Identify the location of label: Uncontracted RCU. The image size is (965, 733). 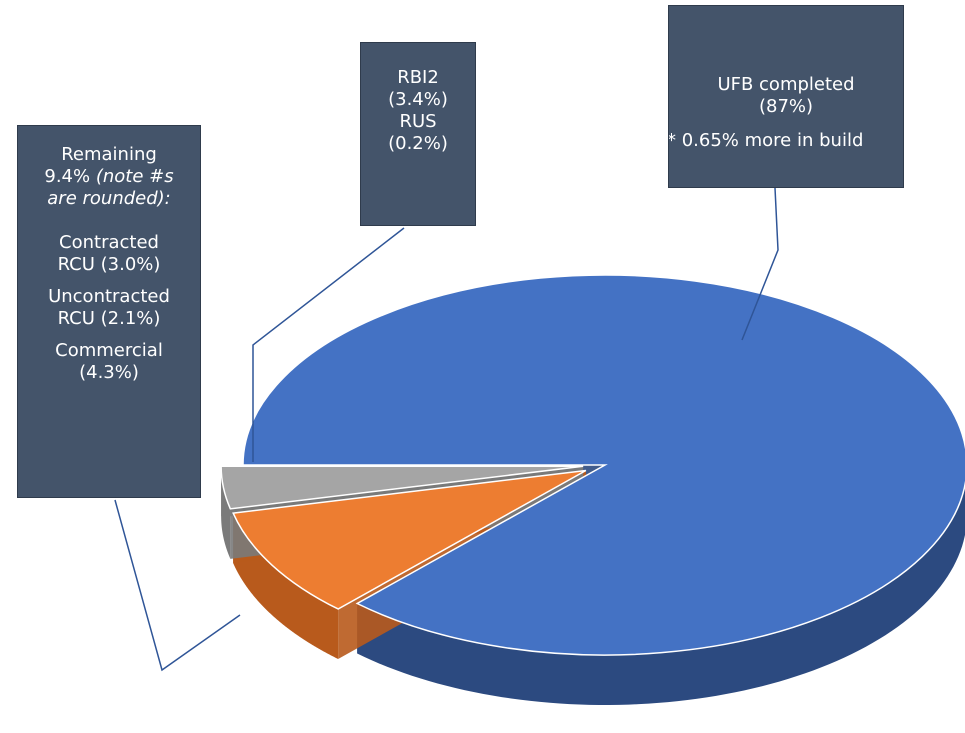
(109, 307).